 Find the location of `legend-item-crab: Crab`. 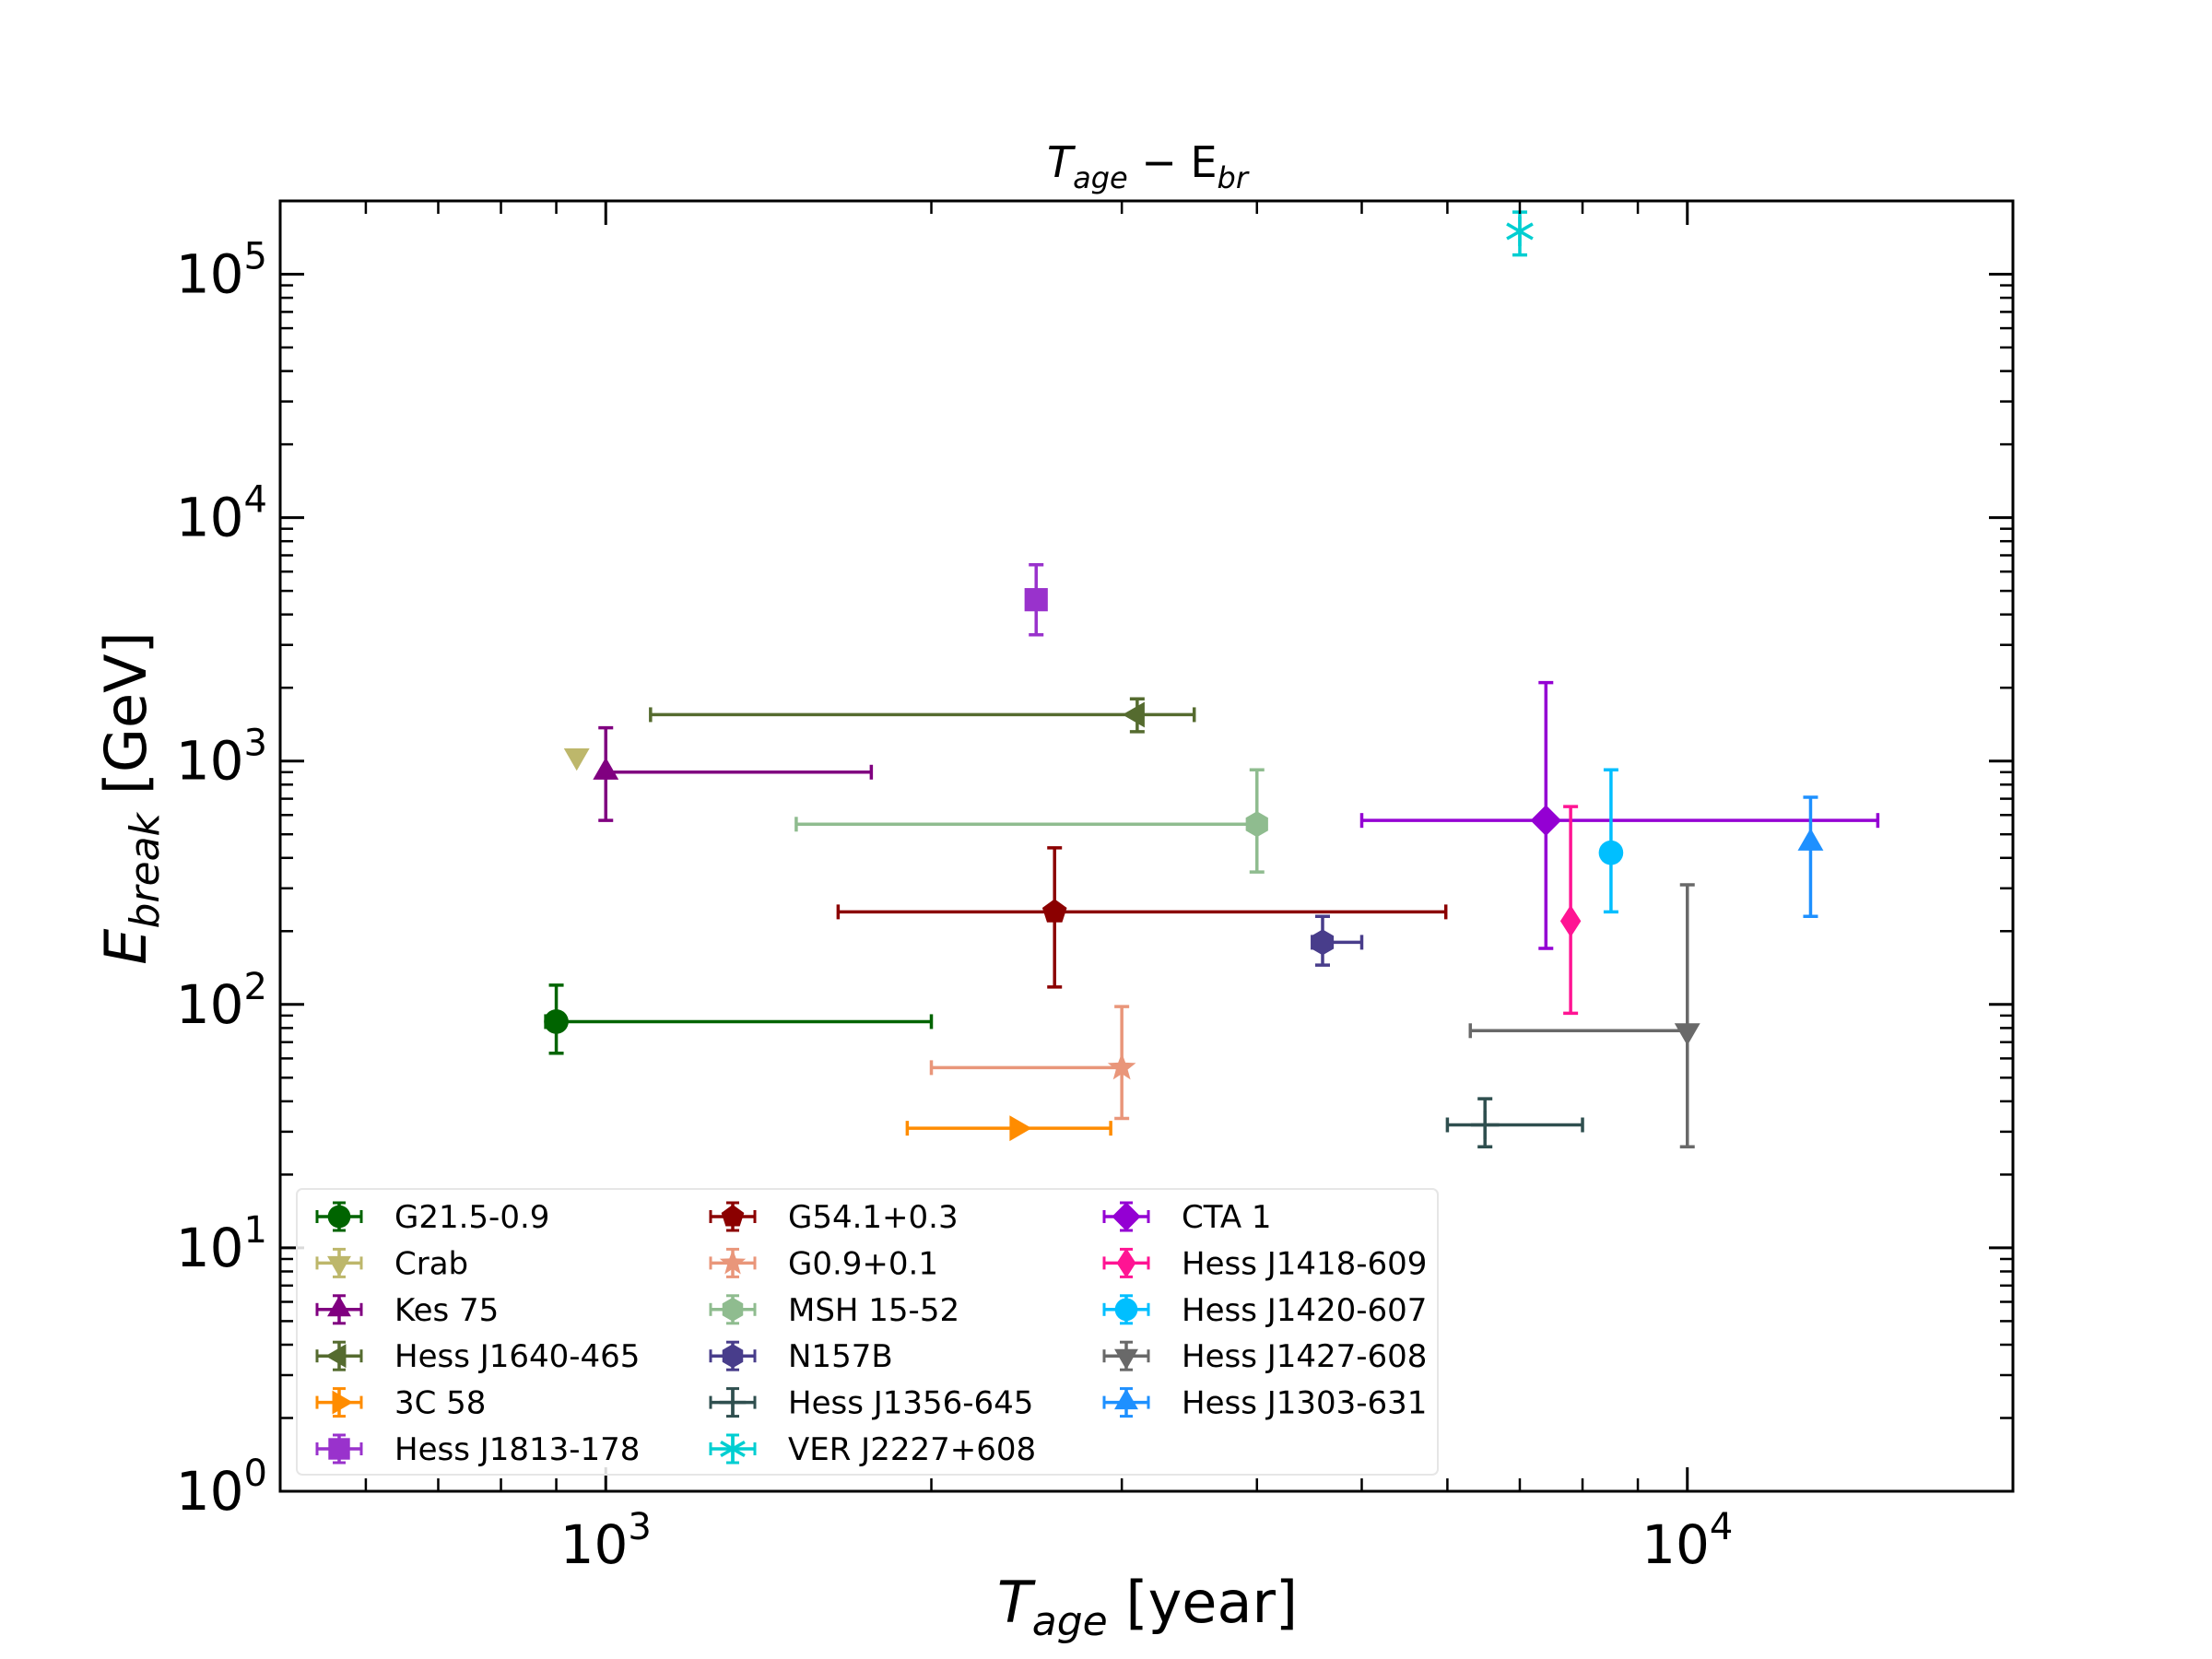

legend-item-crab: Crab is located at coordinates (391, 1263).